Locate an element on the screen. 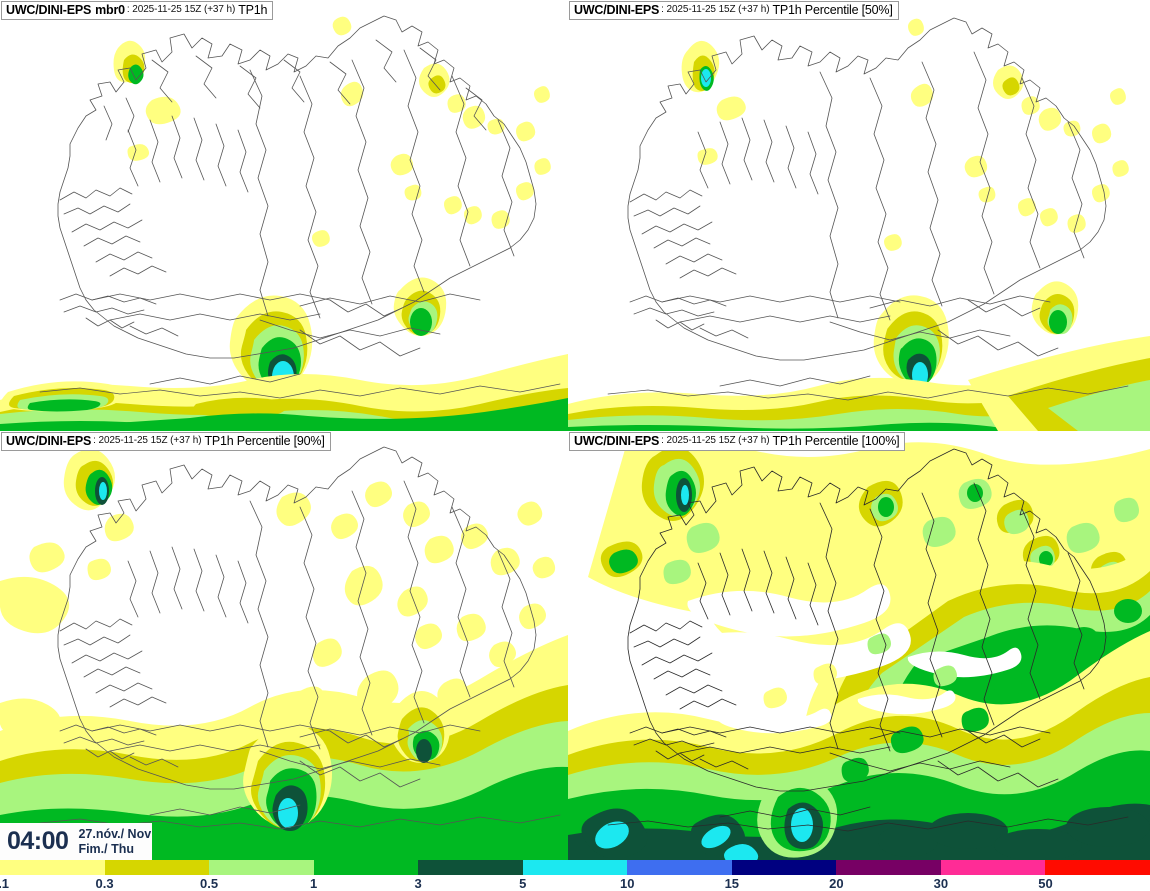 The image size is (1150, 891). panel-param-label: TP1h is located at coordinates (253, 9).